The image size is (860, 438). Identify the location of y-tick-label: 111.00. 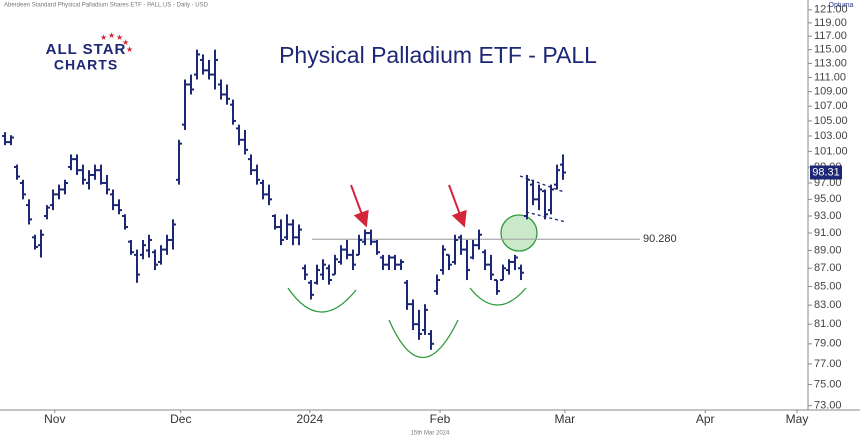
(830, 77).